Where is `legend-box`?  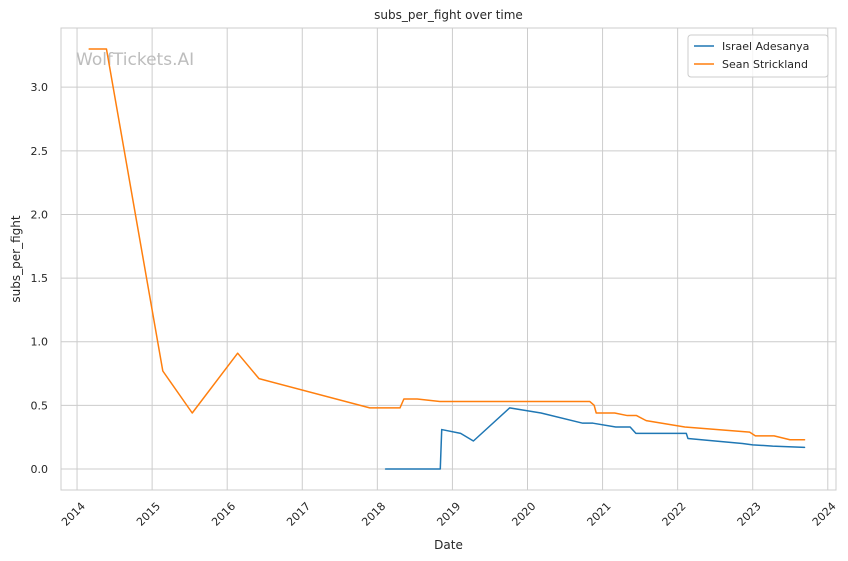
legend-box is located at coordinates (758, 56).